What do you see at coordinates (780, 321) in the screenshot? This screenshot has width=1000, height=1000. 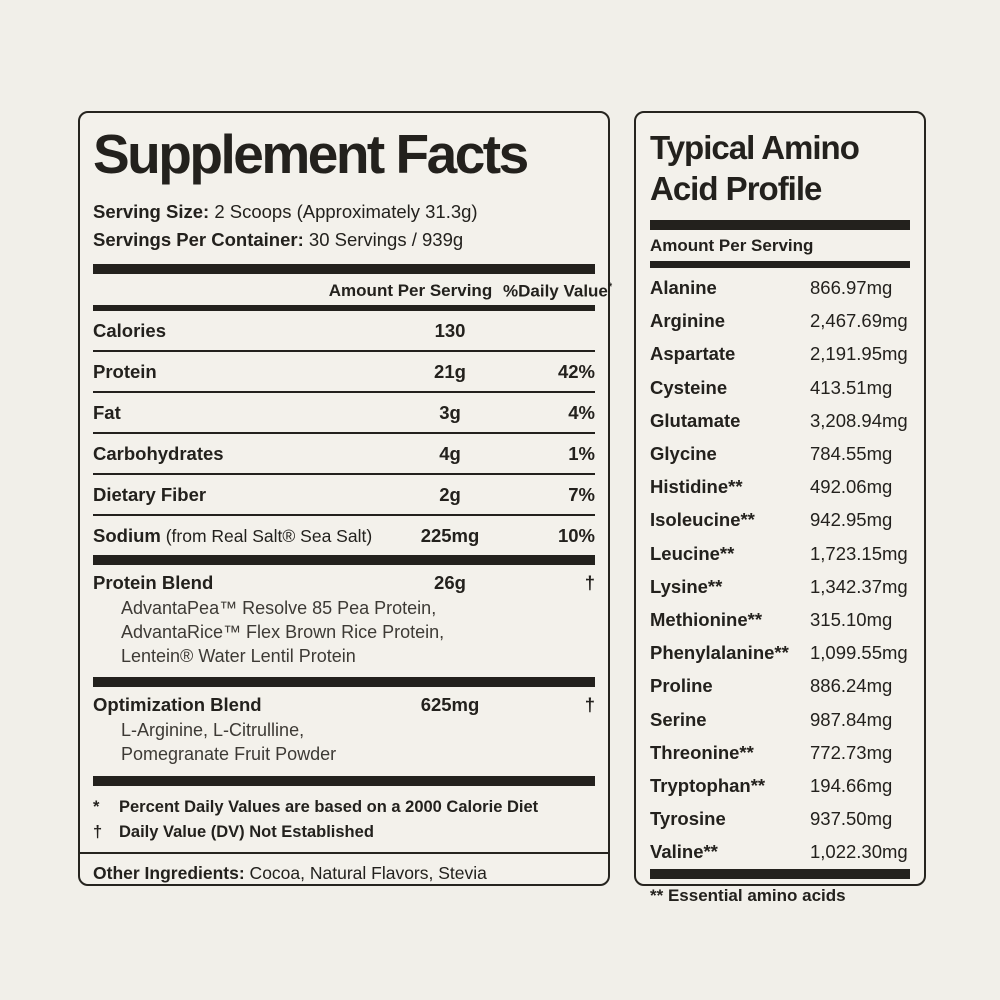 I see `amino-acid-row: Arginine 2,467.69mg` at bounding box center [780, 321].